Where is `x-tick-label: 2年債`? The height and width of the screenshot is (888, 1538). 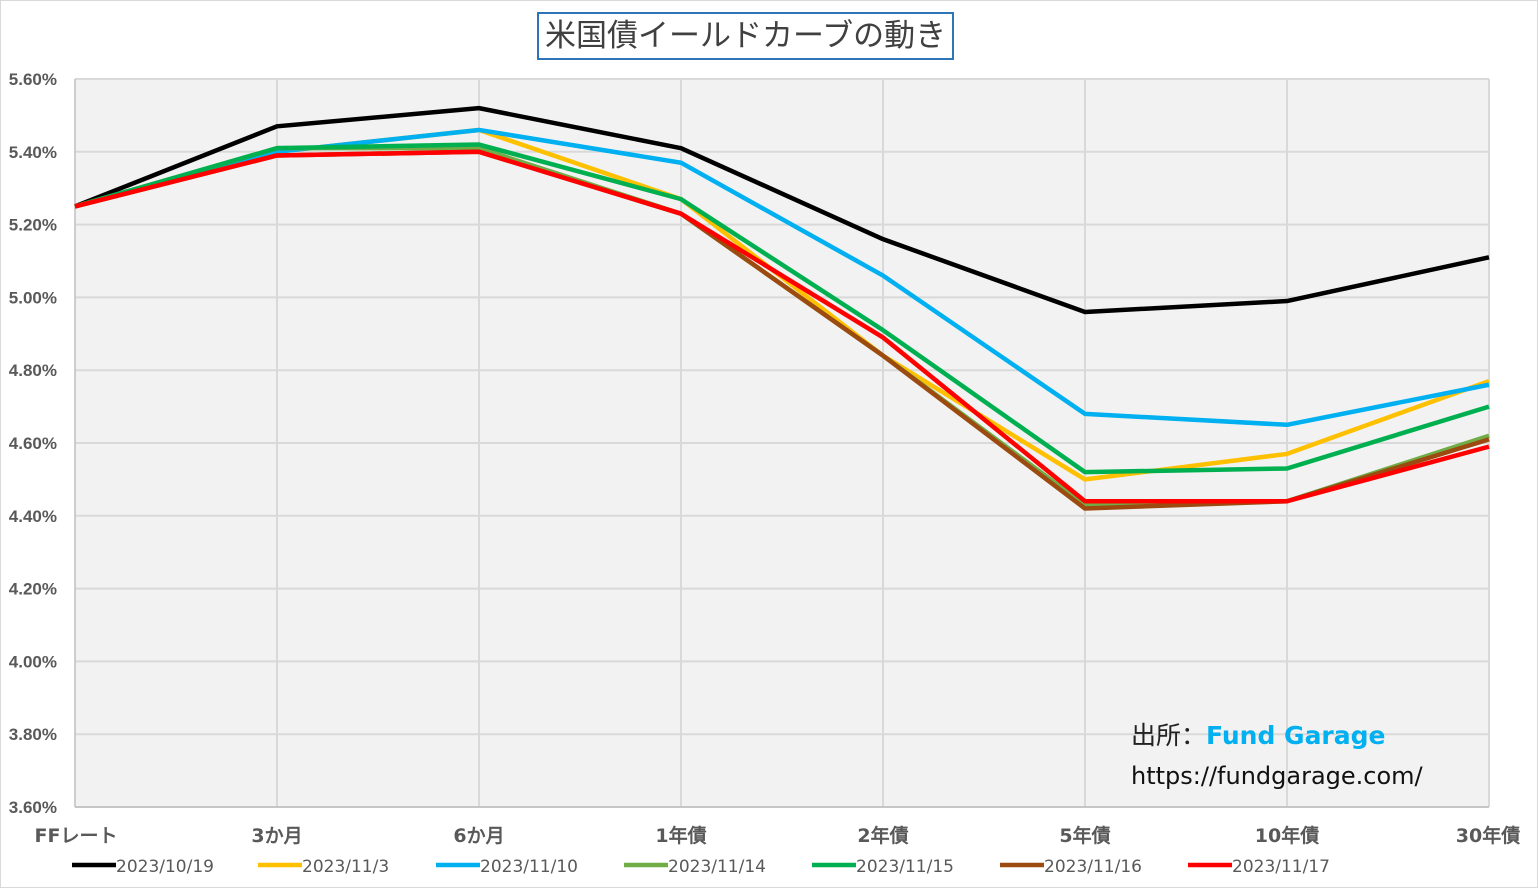
x-tick-label: 2年債 is located at coordinates (882, 835).